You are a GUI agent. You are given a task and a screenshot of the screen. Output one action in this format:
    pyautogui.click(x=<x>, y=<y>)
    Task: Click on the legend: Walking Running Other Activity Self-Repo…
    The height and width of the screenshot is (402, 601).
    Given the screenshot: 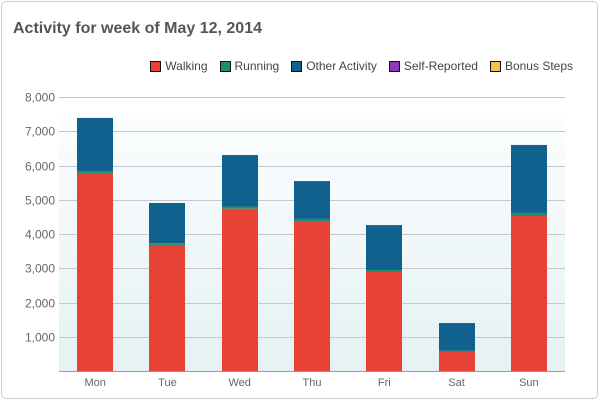 What is the action you would take?
    pyautogui.click(x=355, y=66)
    